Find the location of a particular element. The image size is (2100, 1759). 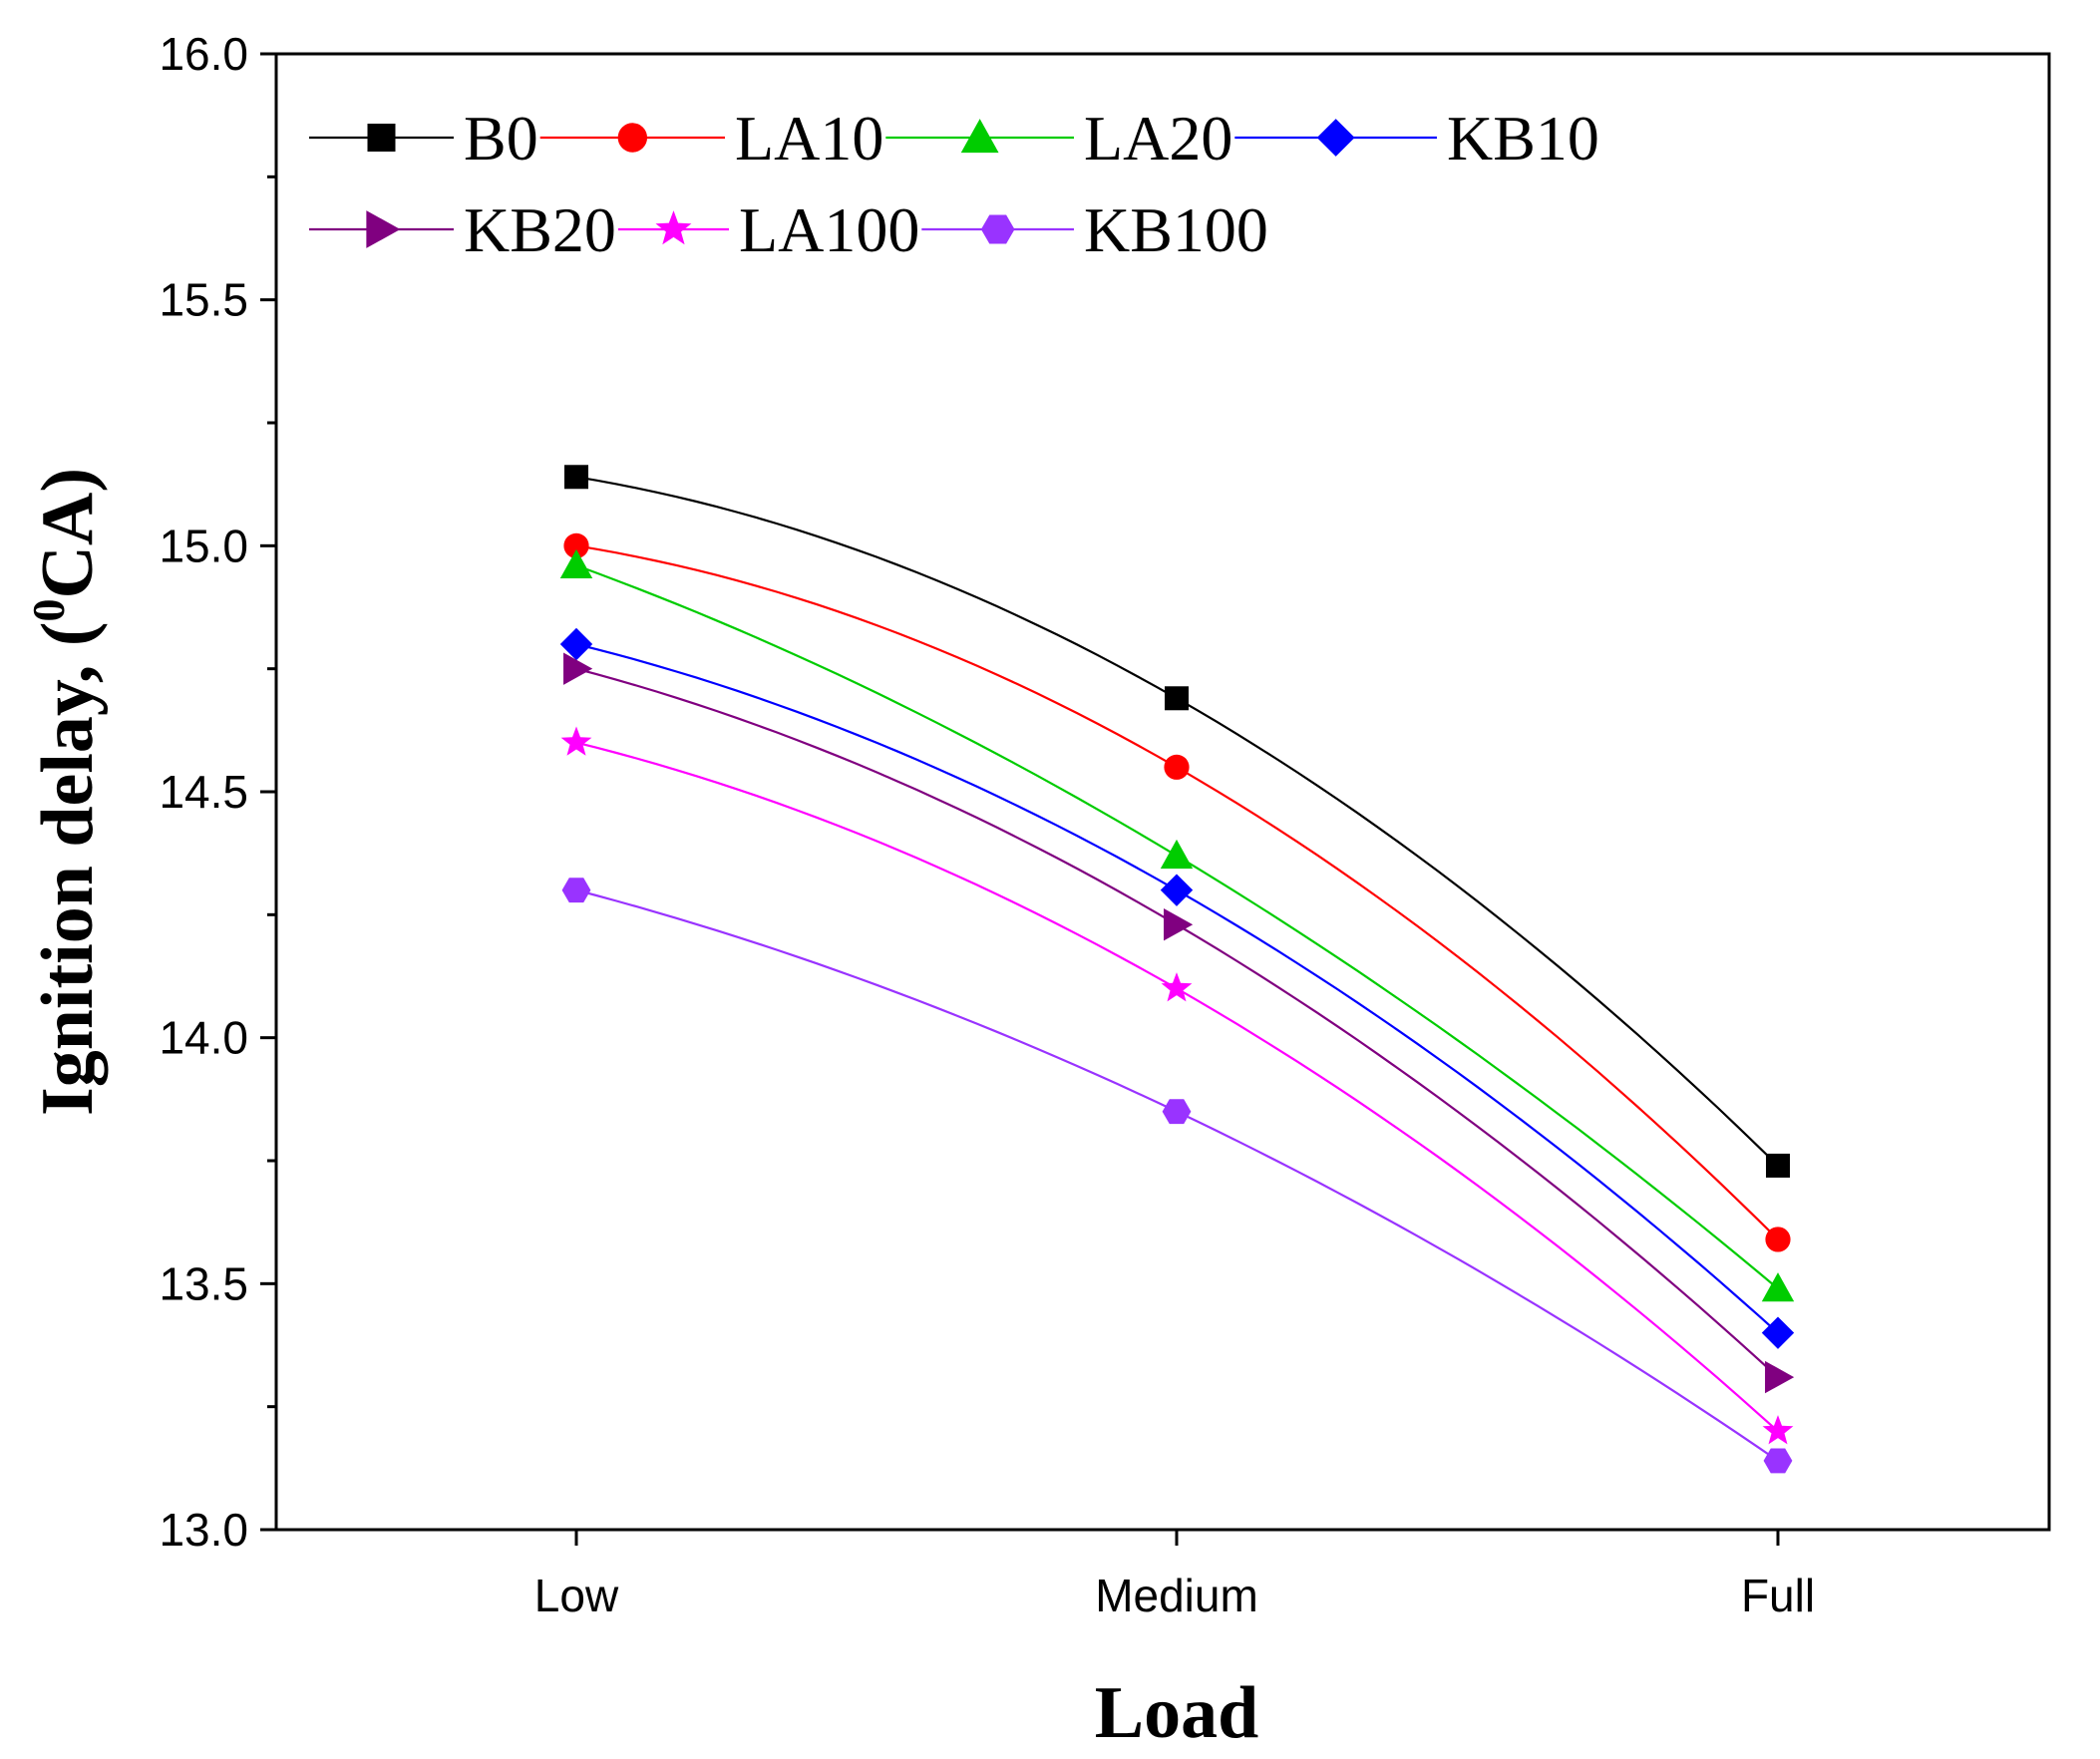

x-tick-label-low: Low is located at coordinates (576, 1595).